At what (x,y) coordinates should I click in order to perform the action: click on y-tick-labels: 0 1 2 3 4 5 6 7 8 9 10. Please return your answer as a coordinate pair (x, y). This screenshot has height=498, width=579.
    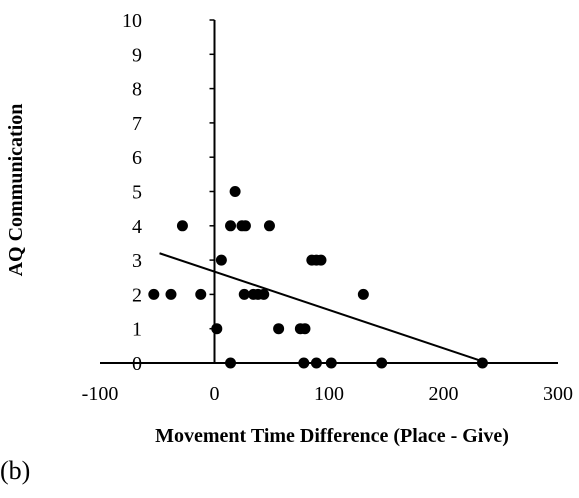
    Looking at the image, I should click on (132, 192).